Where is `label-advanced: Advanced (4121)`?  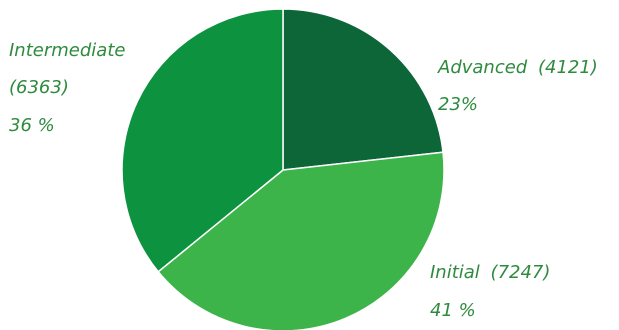 label-advanced: Advanced (4121) is located at coordinates (517, 67).